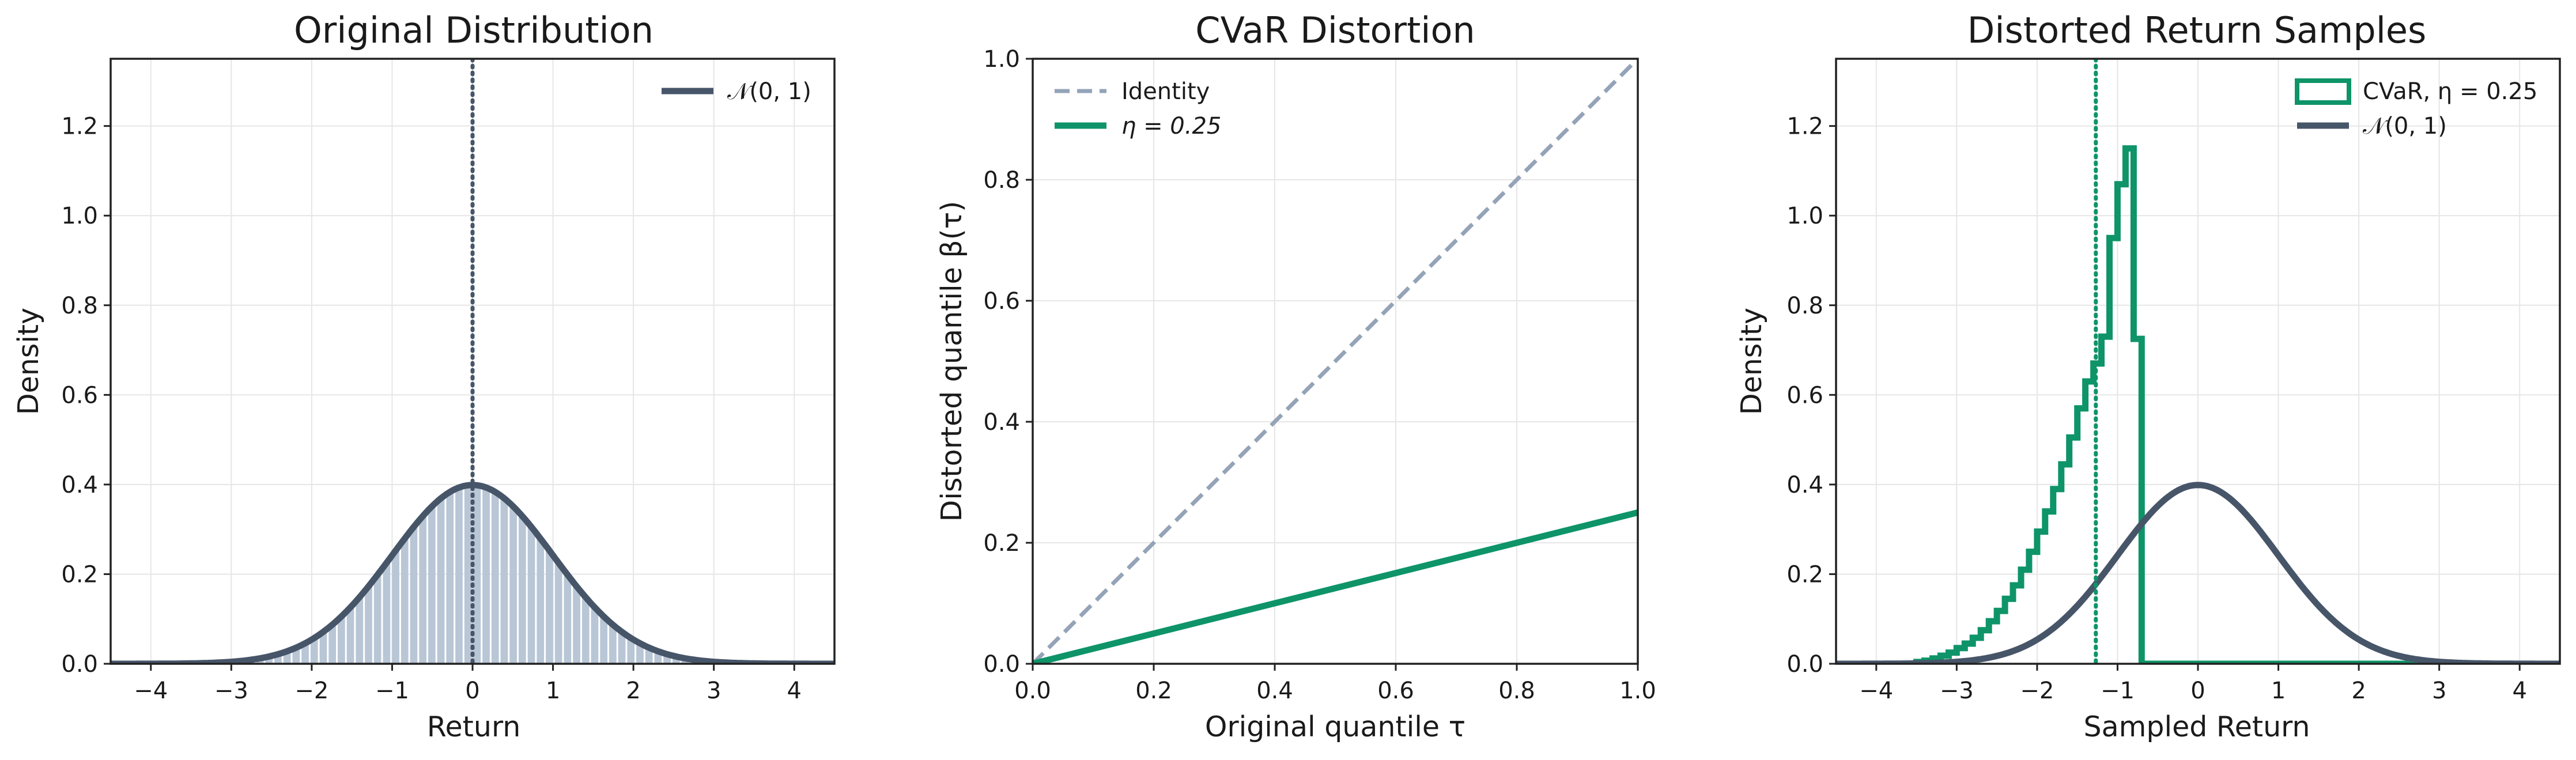 This screenshot has height=760, width=2576. I want to click on y-tick-label: 1.2, so click(79, 127).